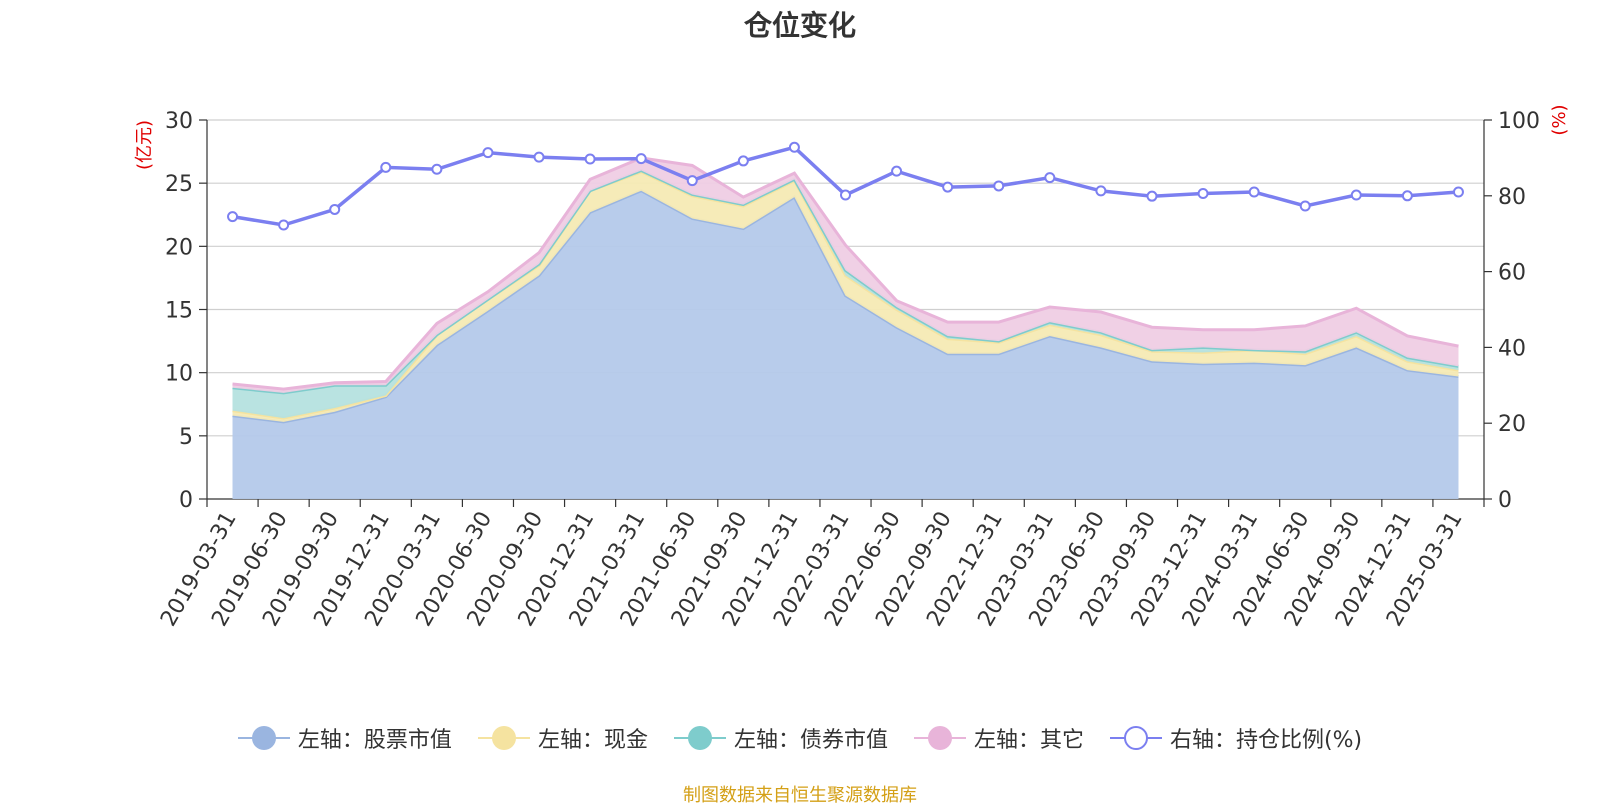 Image resolution: width=1600 pixels, height=807 pixels. Describe the element at coordinates (699, 738) in the screenshot. I see `legend-bond-symbol` at that location.